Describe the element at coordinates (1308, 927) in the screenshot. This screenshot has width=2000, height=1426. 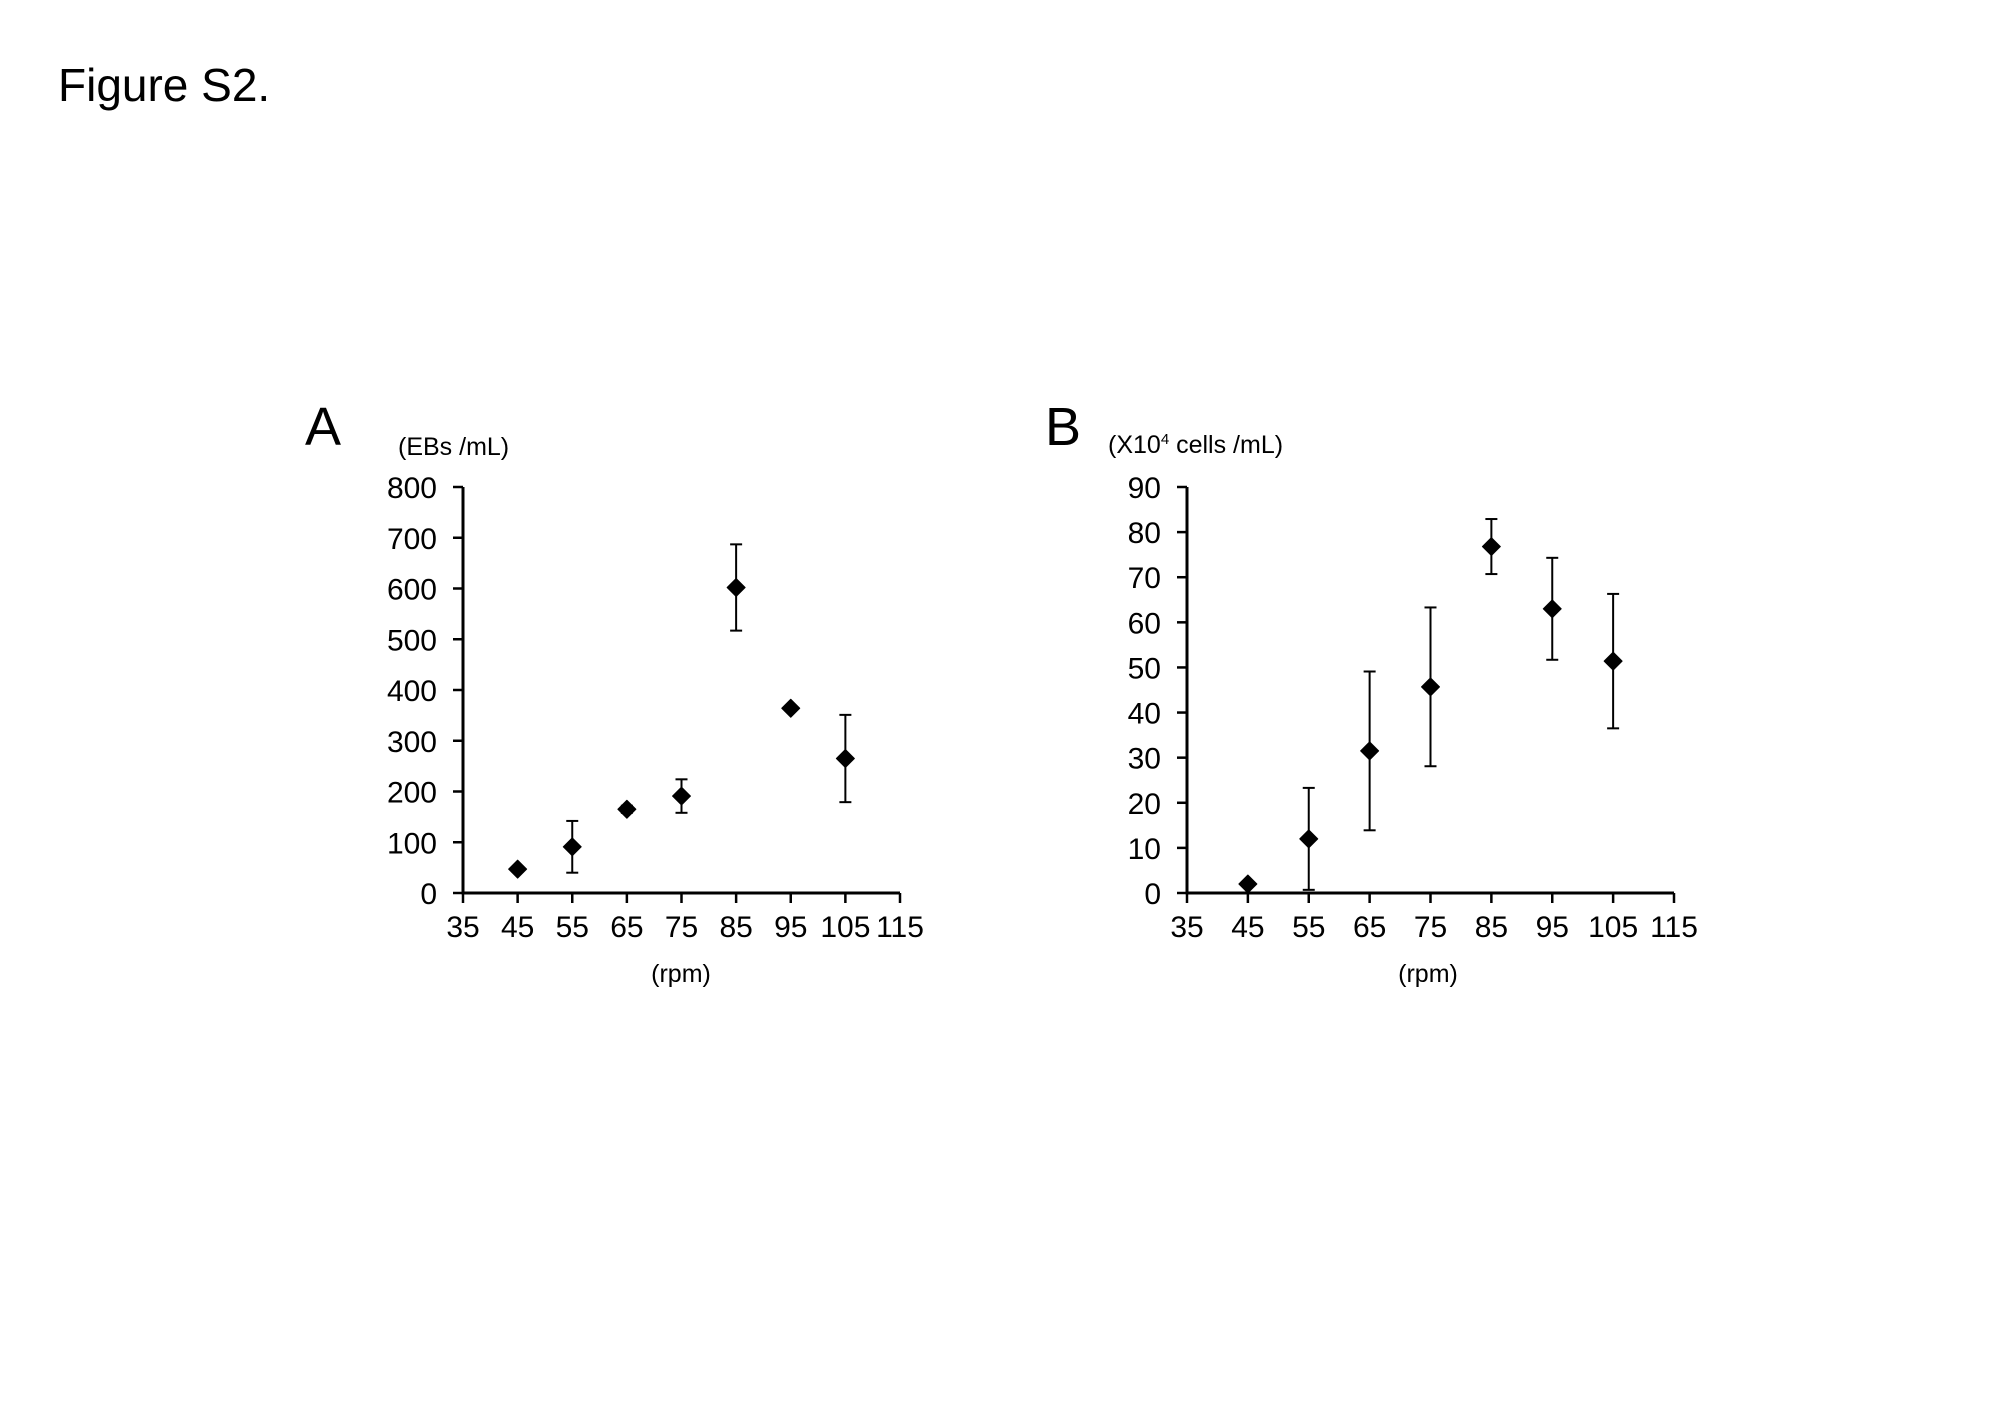
I see `x-tick-label-b: 55` at that location.